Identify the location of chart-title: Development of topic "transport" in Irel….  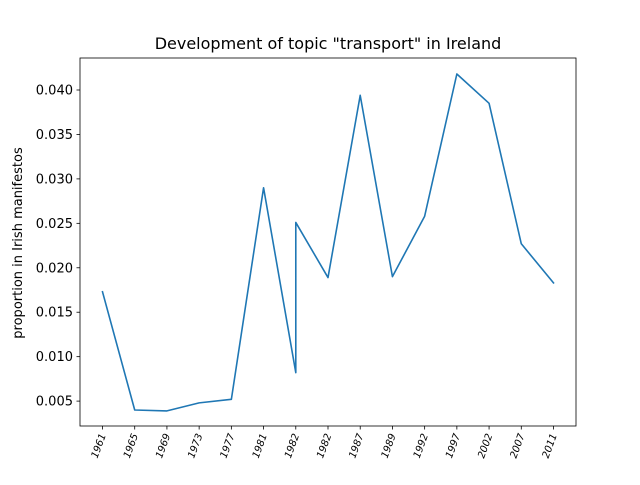
(328, 43).